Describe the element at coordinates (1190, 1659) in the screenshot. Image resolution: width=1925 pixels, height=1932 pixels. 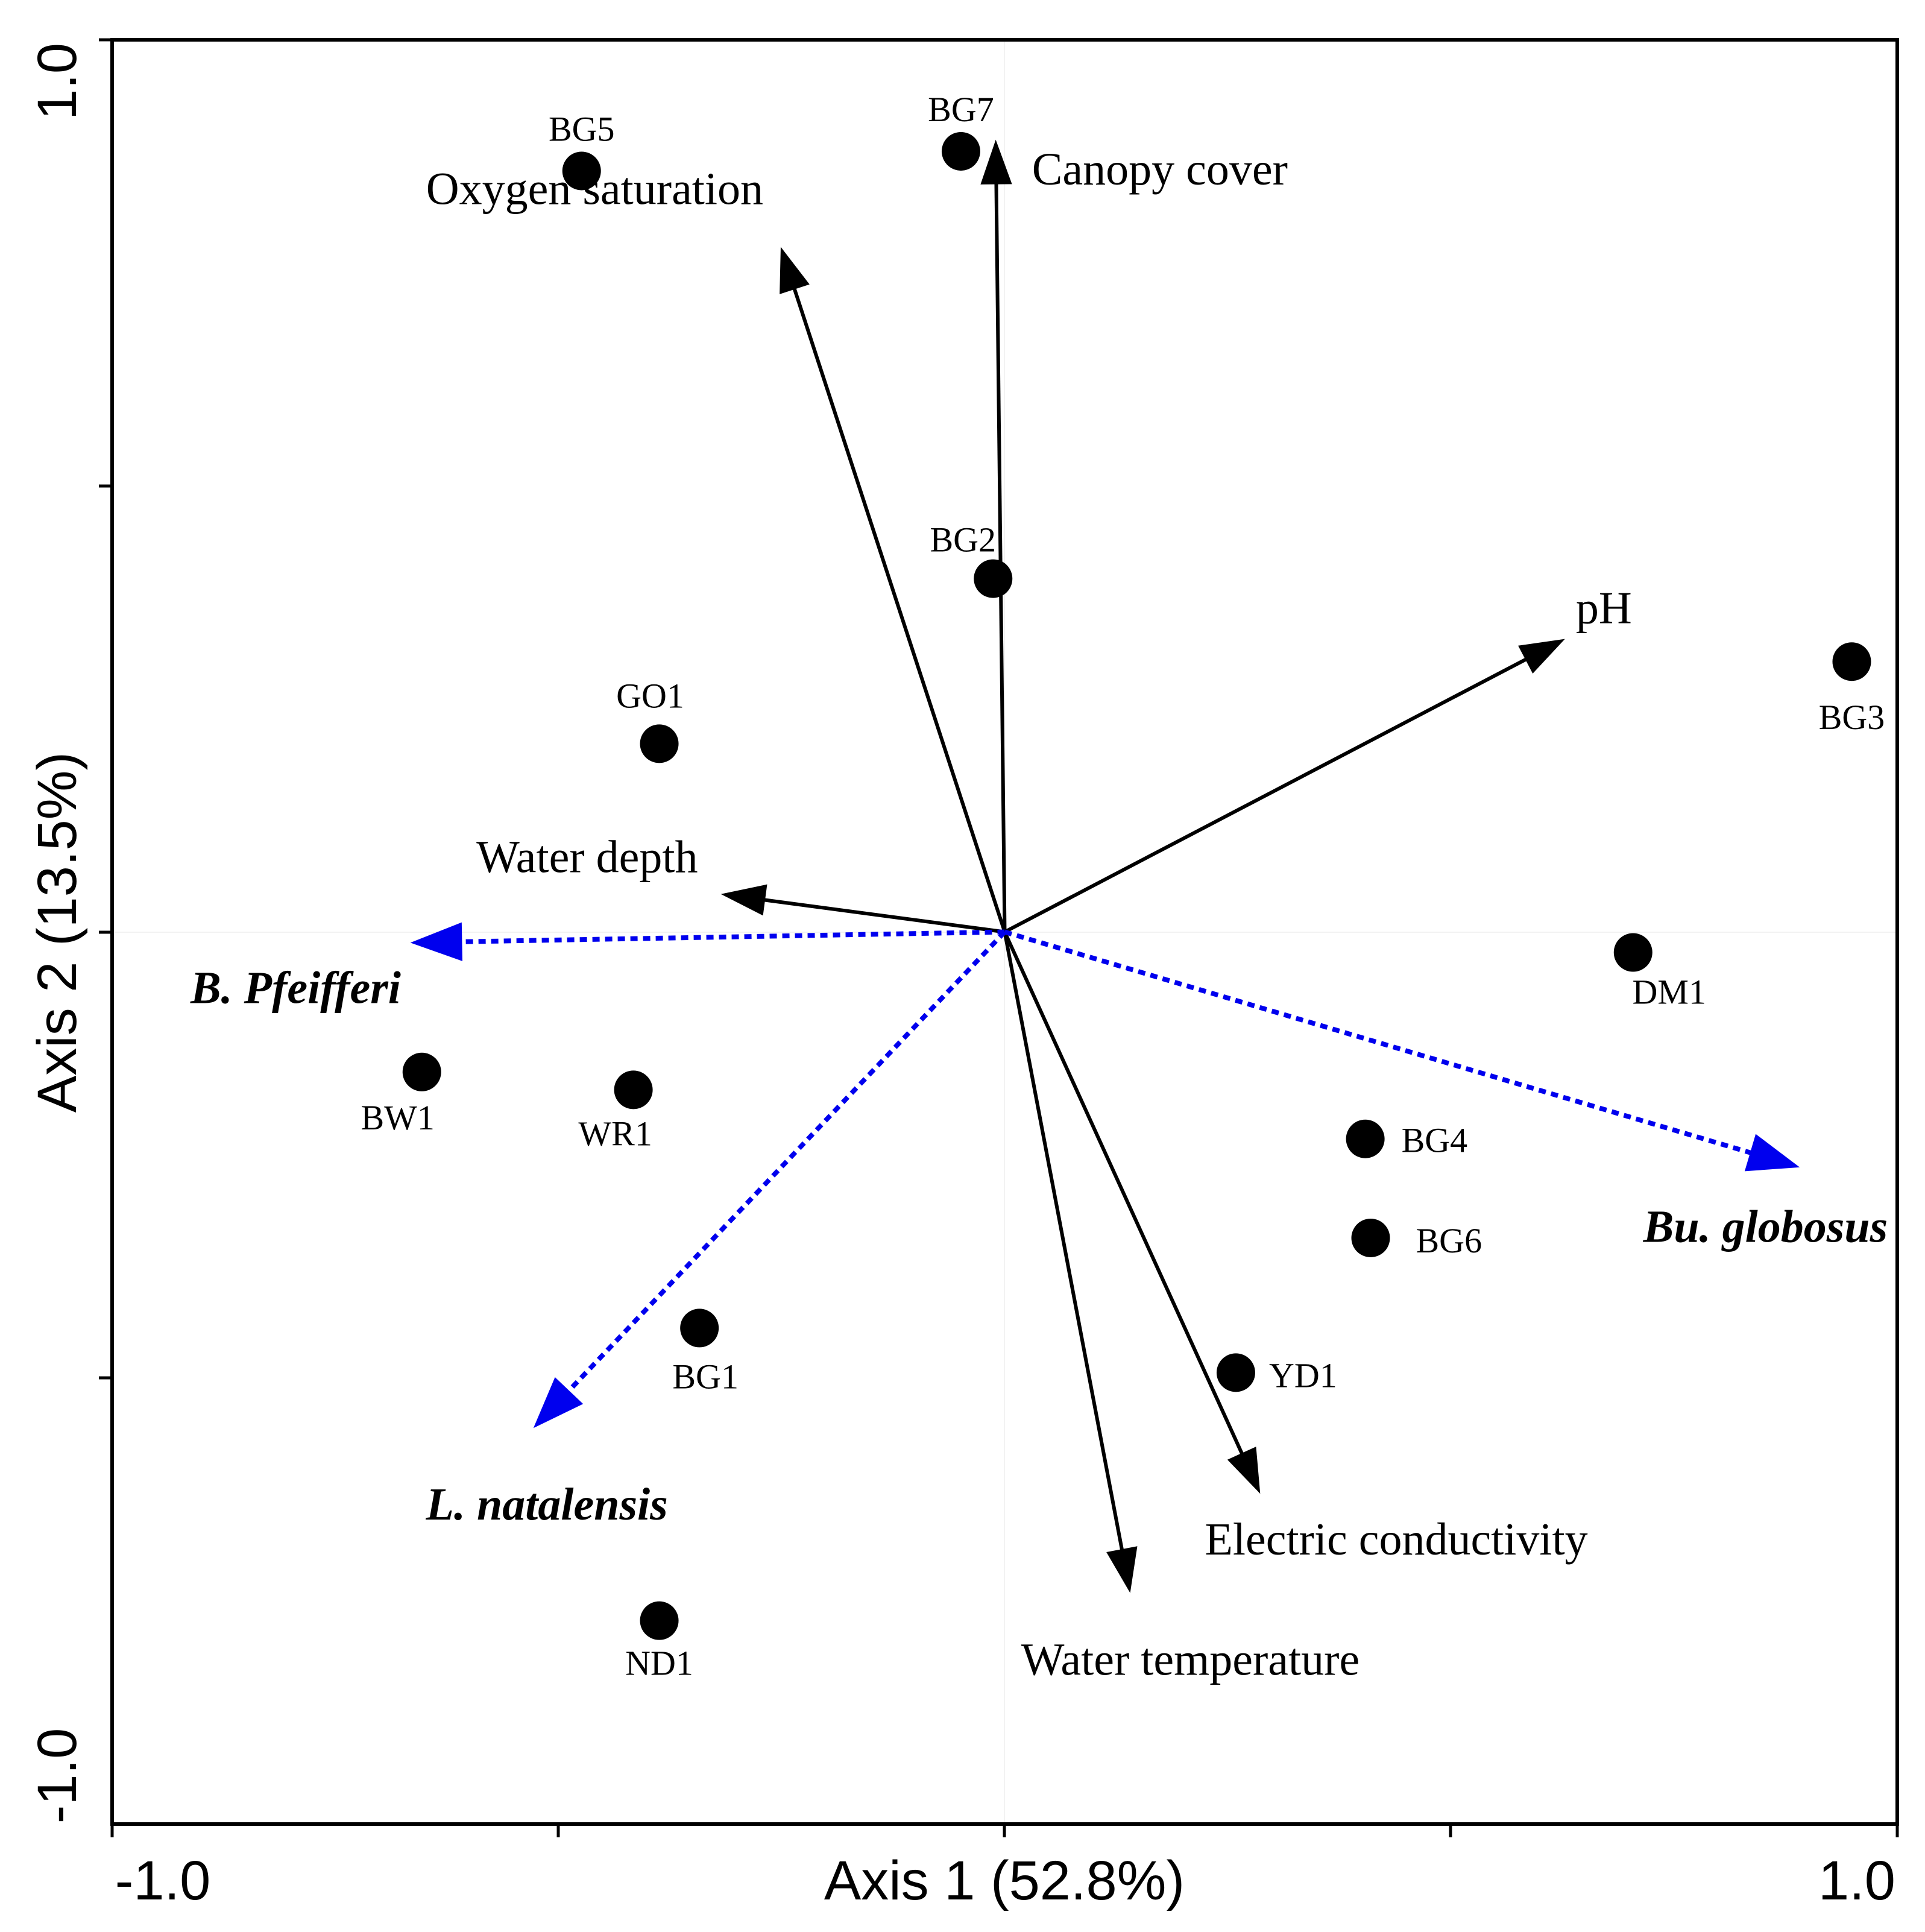
I see `env-arrow-label: Water temperature` at that location.